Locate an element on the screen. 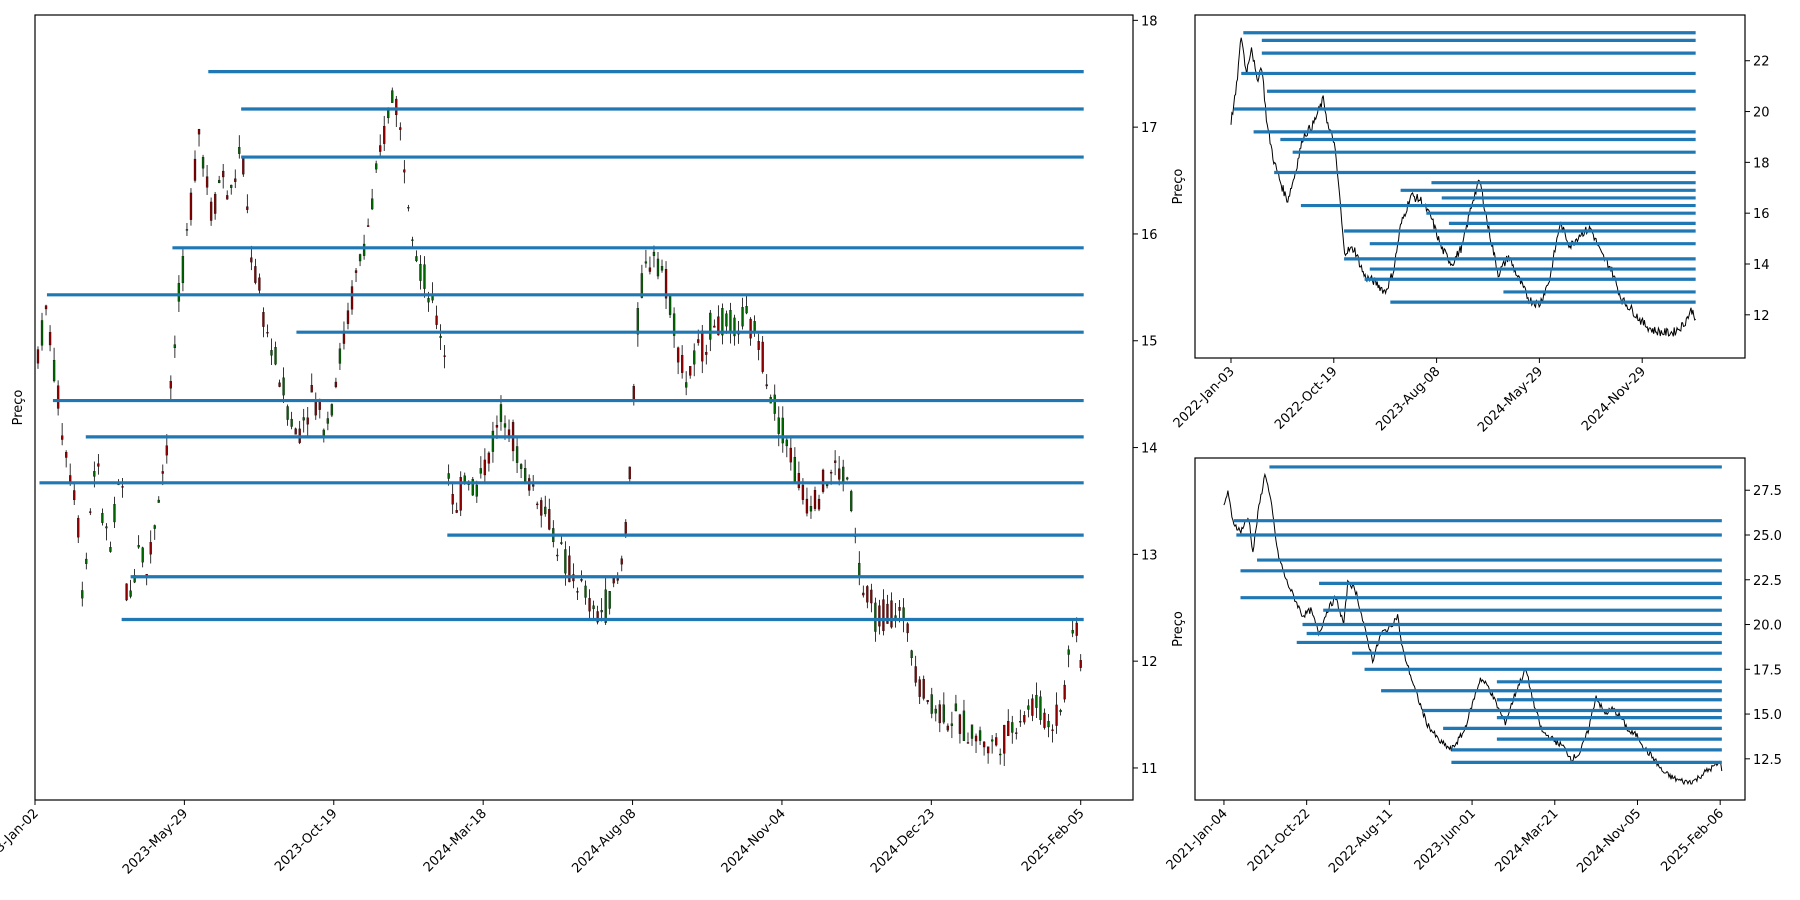 Image resolution: width=1800 pixels, height=900 pixels. y-tick-label: 11 is located at coordinates (1149, 769).